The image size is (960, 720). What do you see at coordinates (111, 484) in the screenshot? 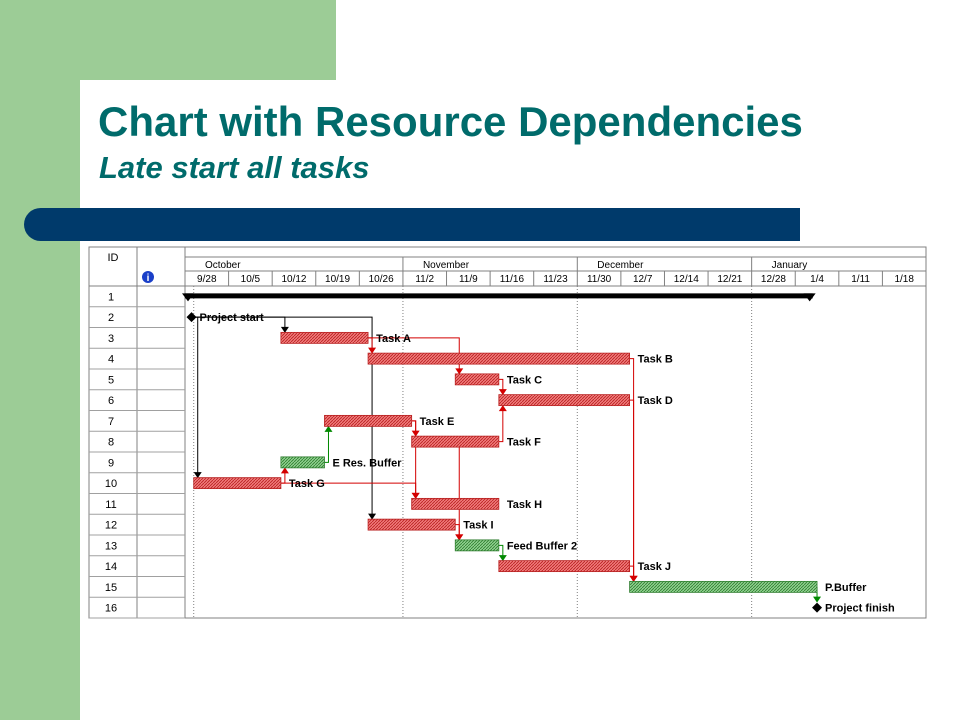
I see `row-id: 10` at bounding box center [111, 484].